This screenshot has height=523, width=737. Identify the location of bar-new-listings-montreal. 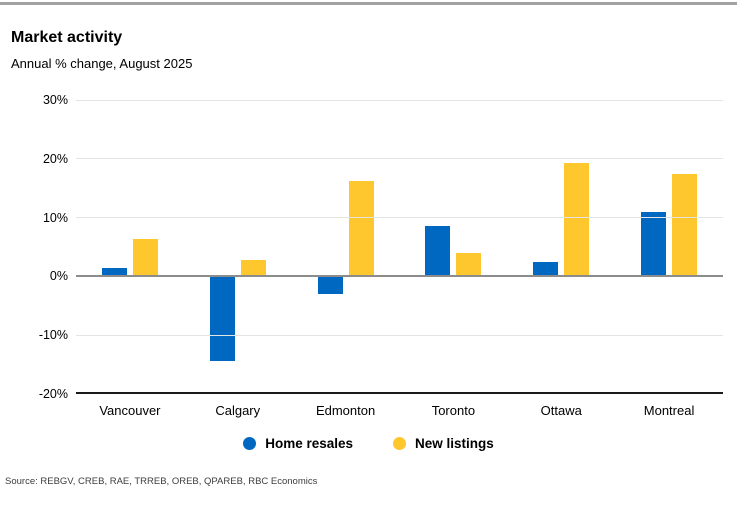
(685, 225).